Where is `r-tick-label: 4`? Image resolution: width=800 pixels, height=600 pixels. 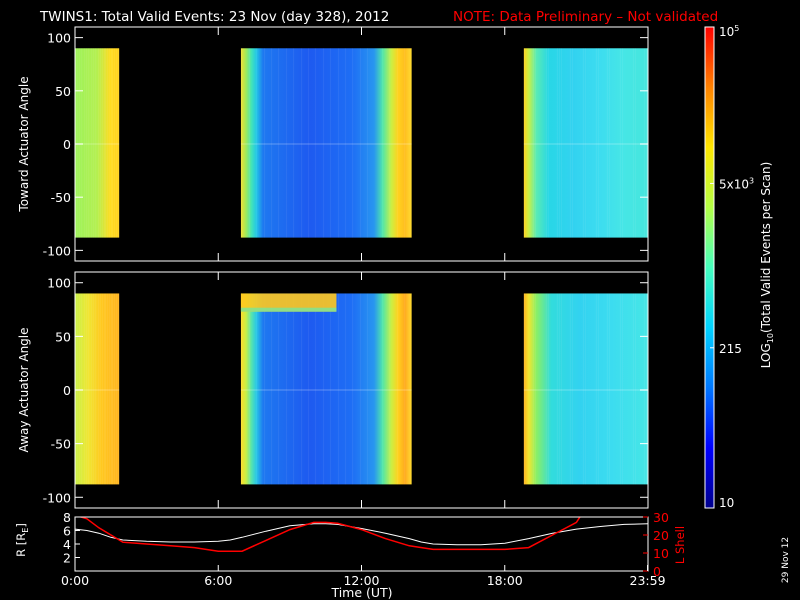
r-tick-label: 4 is located at coordinates (67, 544).